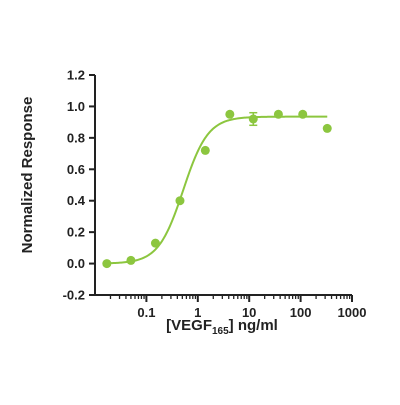  I want to click on x-tick-label: 100, so click(301, 312).